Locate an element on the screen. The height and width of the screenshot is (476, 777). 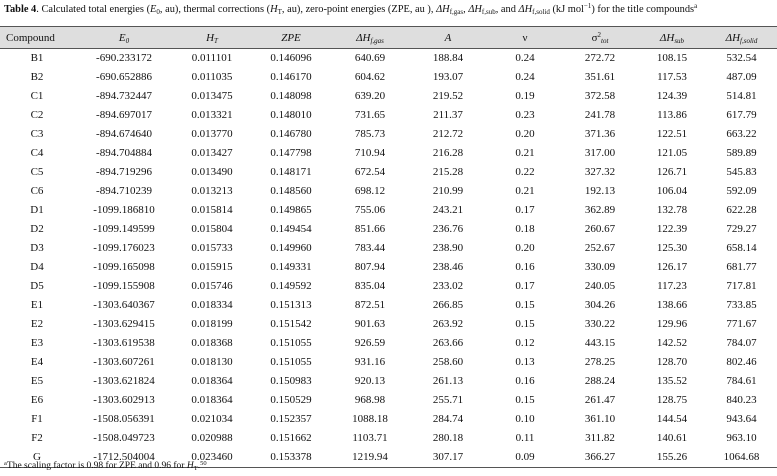
cell-a: 280.18 is located at coordinates (448, 438).